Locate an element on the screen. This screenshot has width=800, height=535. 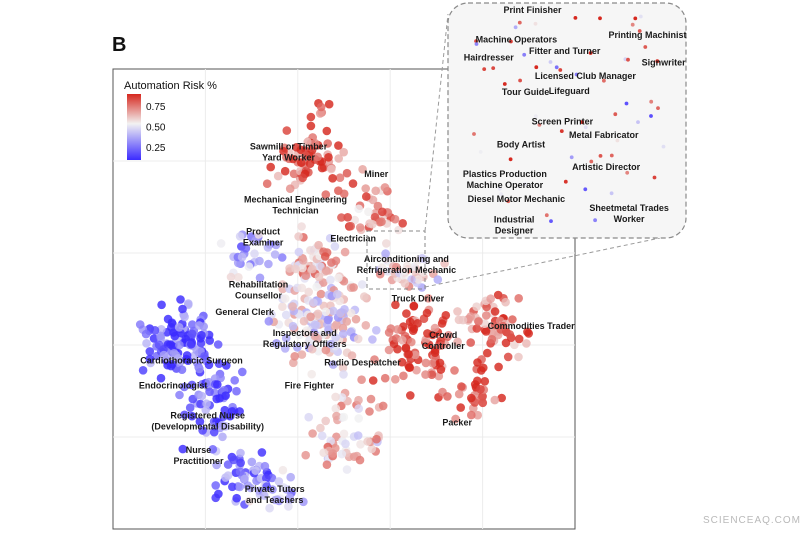
zoom-connector-bottom is located at coordinates (542, 262).